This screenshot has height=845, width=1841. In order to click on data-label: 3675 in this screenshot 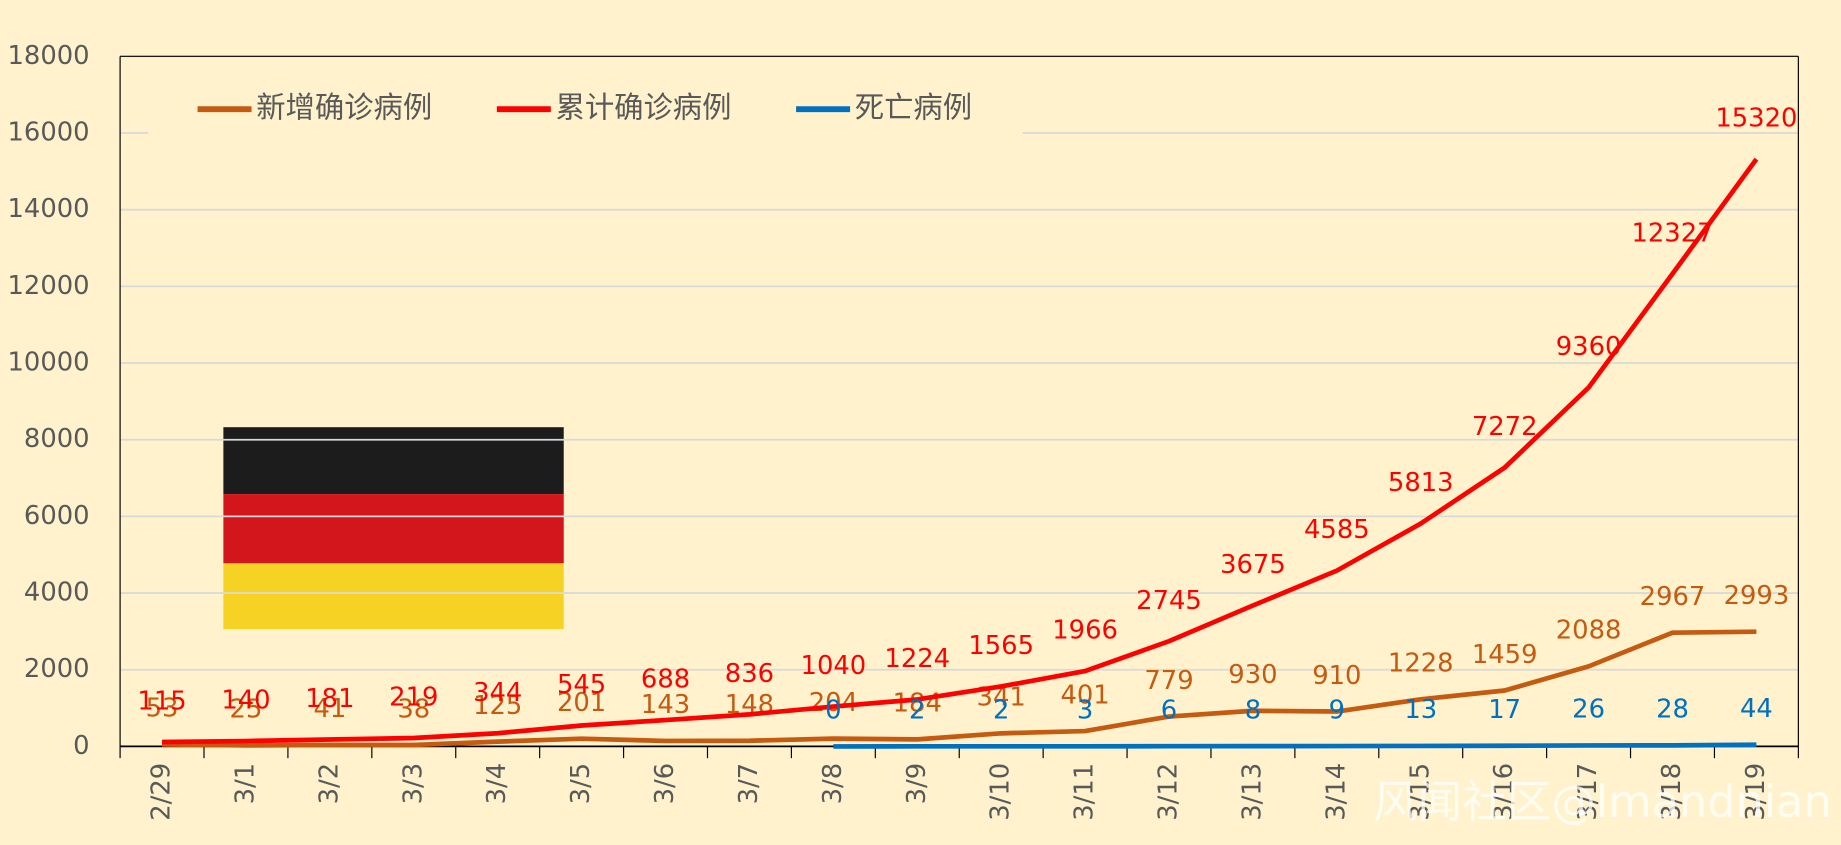, I will do `click(1253, 565)`.